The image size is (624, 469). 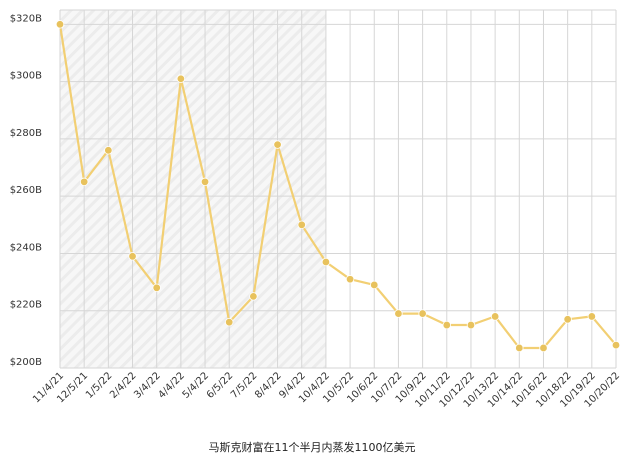 I want to click on y-tick-label: $240B, so click(x=26, y=247).